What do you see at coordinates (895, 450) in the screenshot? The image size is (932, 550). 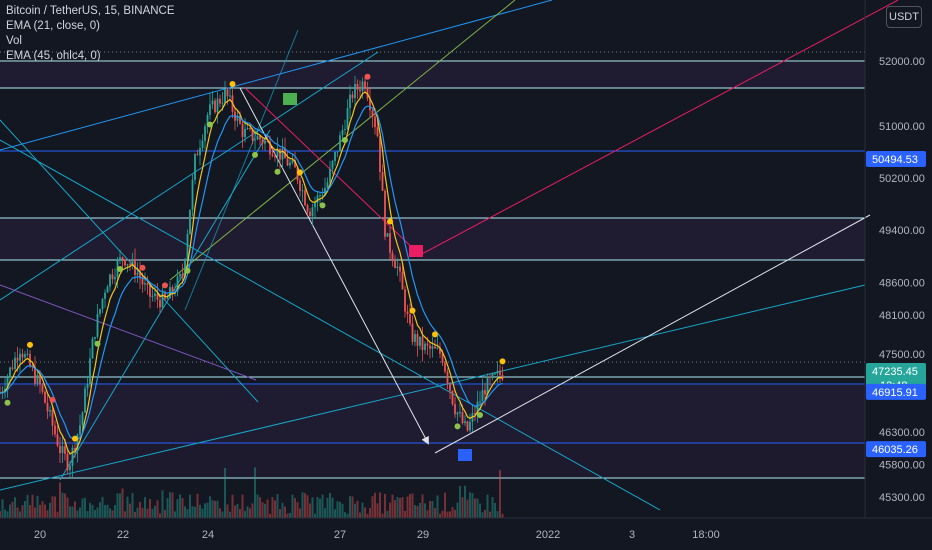 I see `price-tag-value: 46035.26` at bounding box center [895, 450].